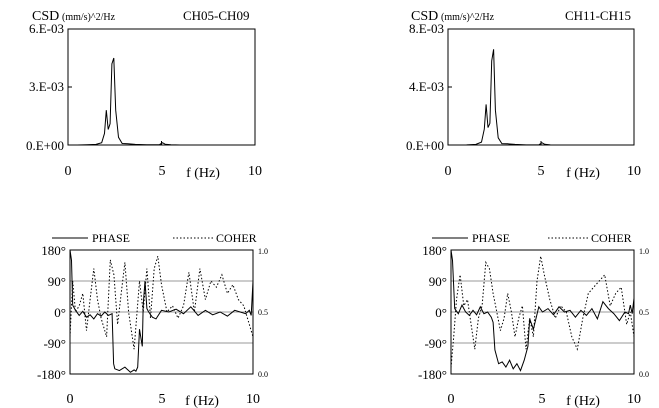 The height and width of the screenshot is (408, 659). What do you see at coordinates (216, 15) in the screenshot?
I see `chart-title: CH05-CH09` at bounding box center [216, 15].